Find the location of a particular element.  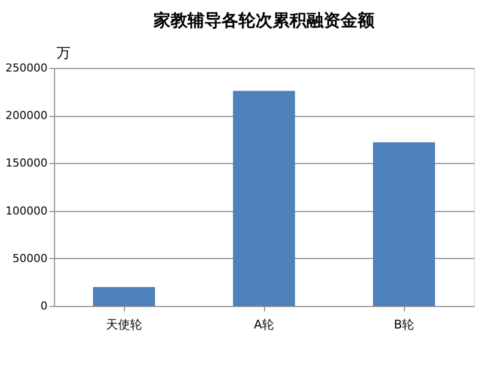

y-tick-label: 50000 is located at coordinates (30, 258).